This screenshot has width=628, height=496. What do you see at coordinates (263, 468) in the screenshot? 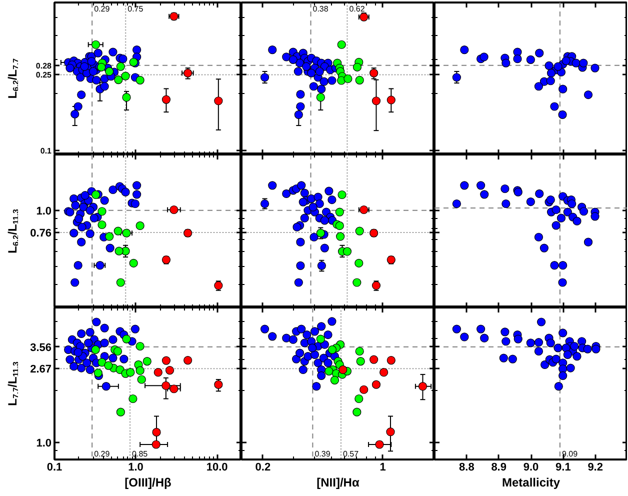
I see `x-tick-label: 0.2` at bounding box center [263, 468].